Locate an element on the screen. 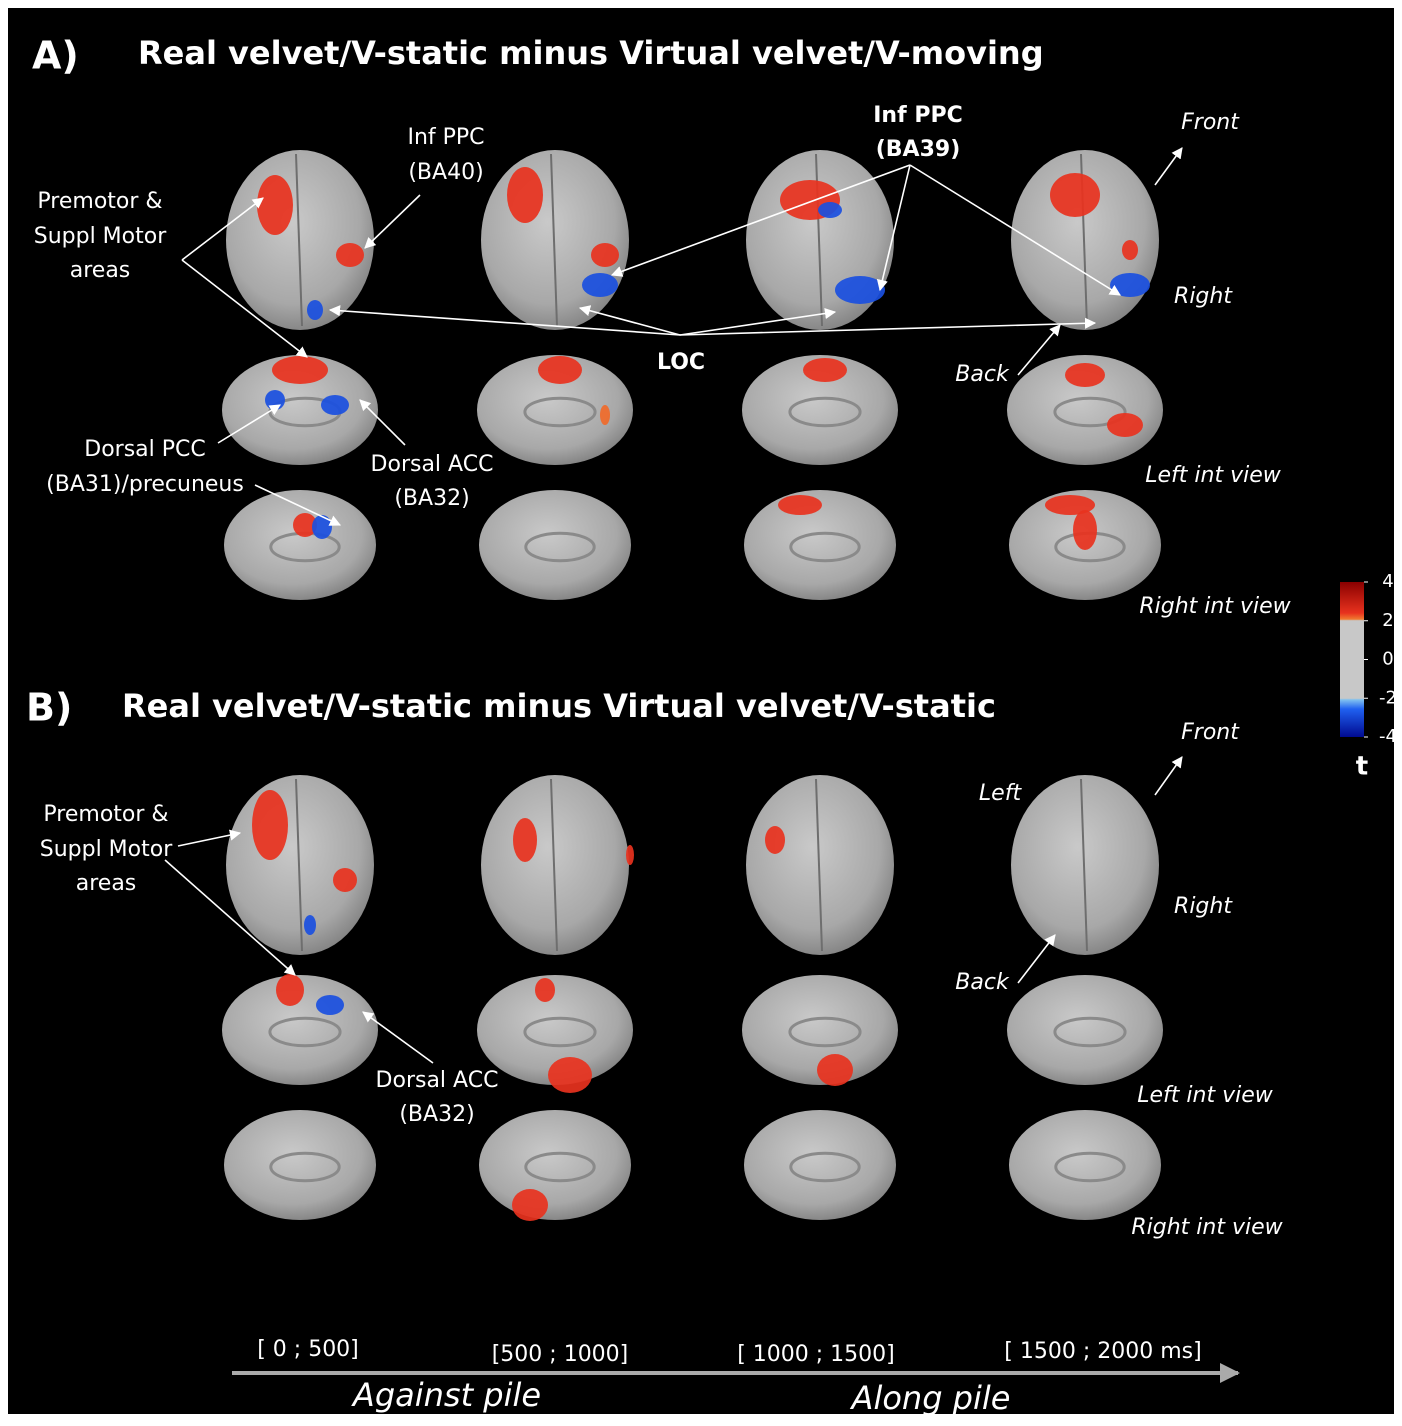  label: LOC is located at coordinates (681, 362).